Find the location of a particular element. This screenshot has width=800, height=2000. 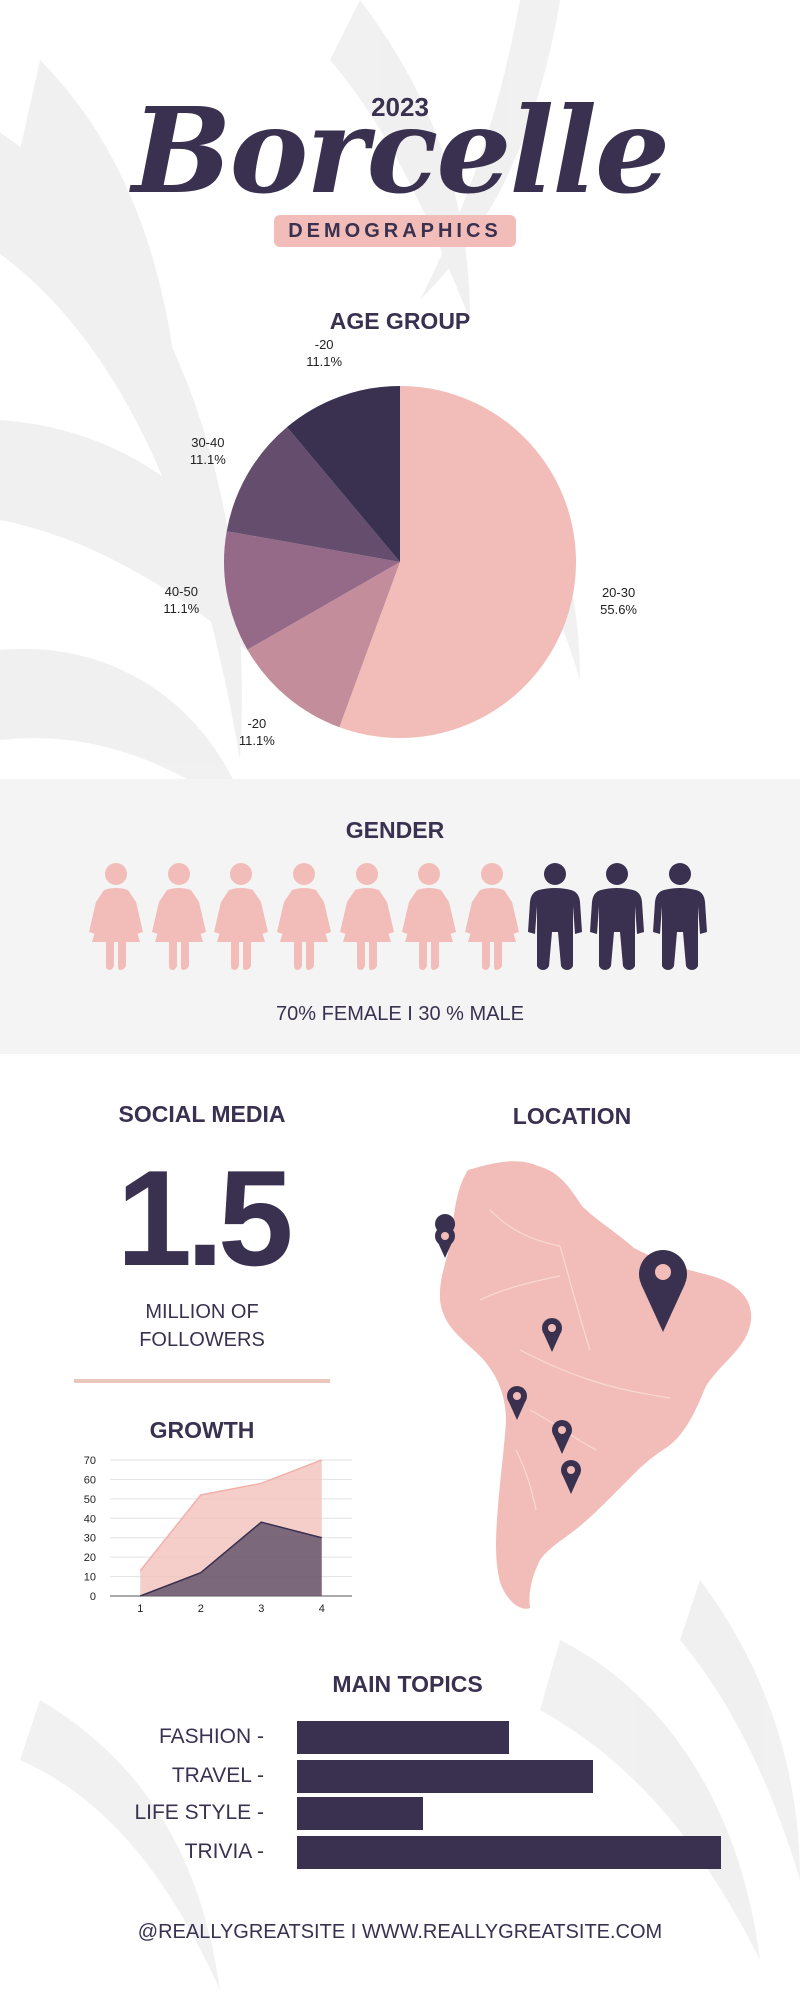

pin-argentina-icon is located at coordinates (571, 1477).